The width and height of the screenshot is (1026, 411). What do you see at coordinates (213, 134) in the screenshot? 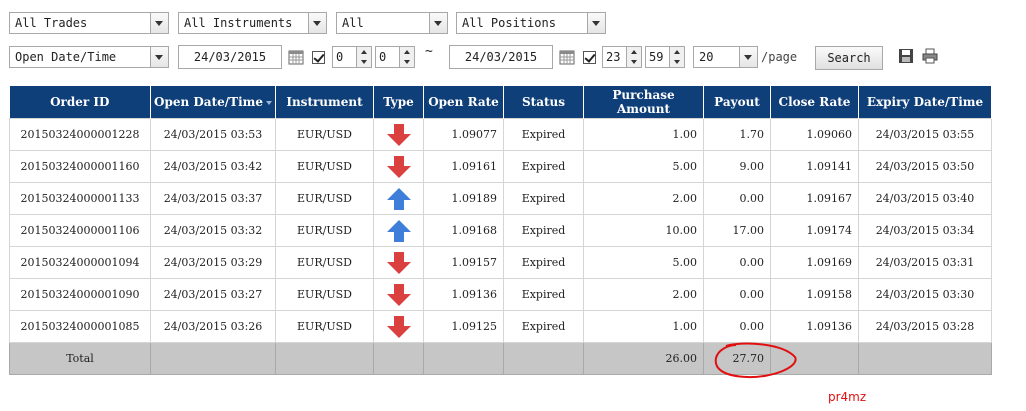
I see `cell-open-time: 24/03/2015 03:53` at bounding box center [213, 134].